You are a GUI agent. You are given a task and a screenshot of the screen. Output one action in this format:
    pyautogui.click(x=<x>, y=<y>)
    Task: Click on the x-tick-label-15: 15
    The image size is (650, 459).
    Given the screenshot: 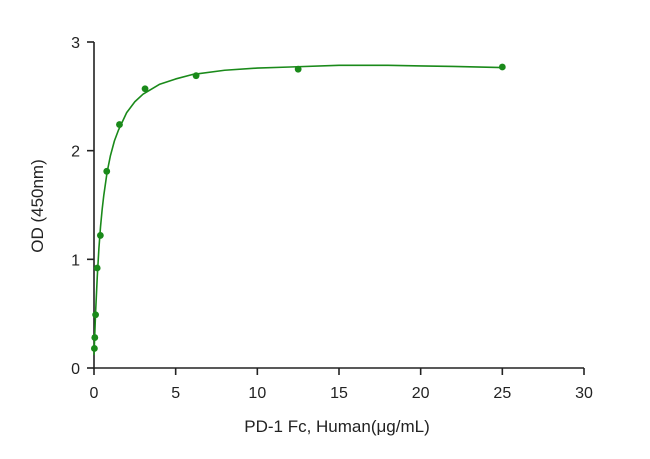 What is the action you would take?
    pyautogui.click(x=339, y=393)
    